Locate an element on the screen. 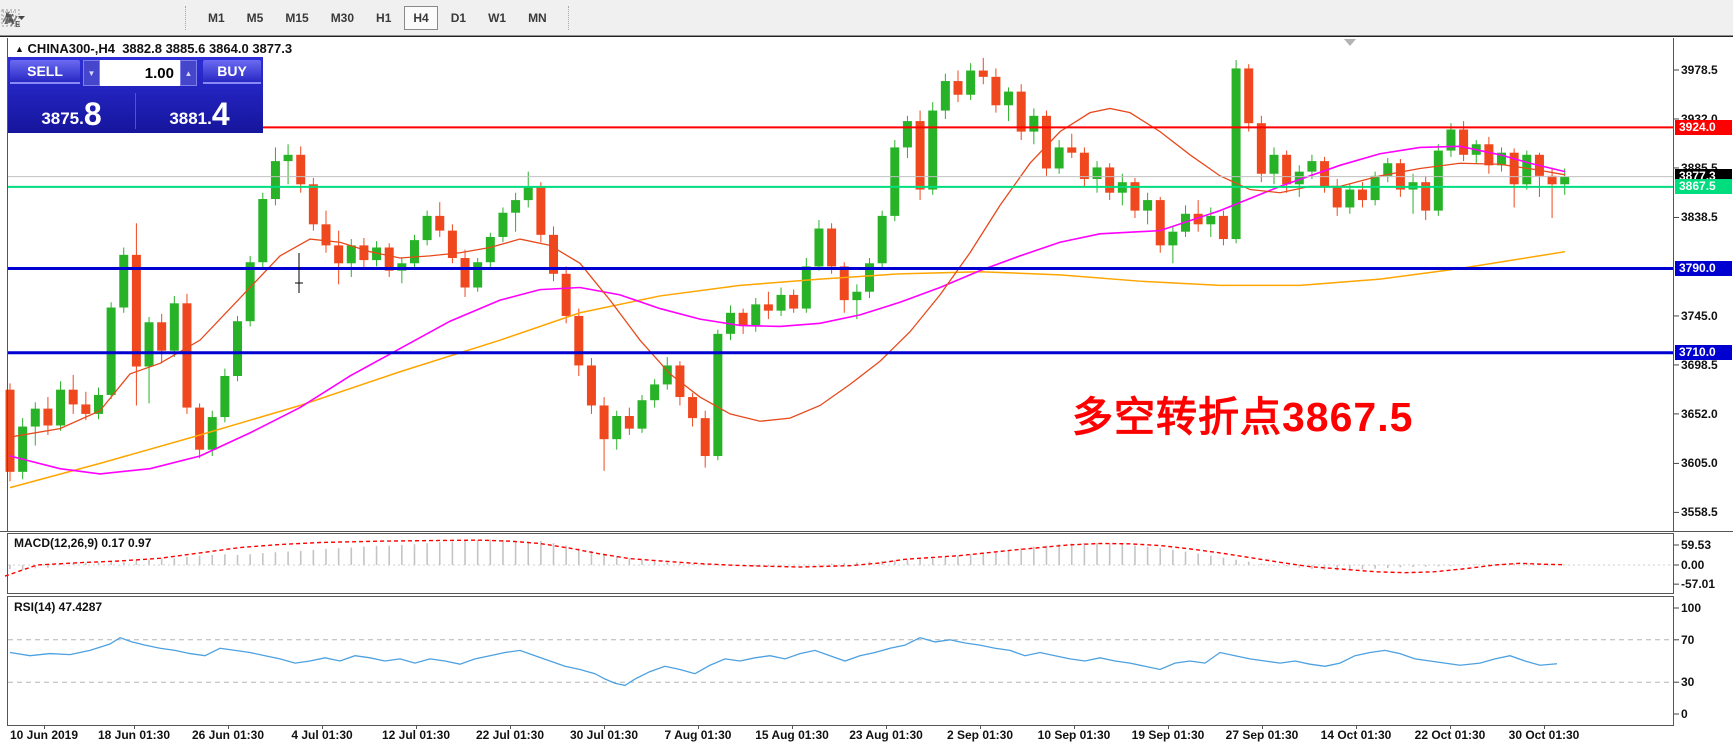 The width and height of the screenshot is (1733, 748). timeframe-button-m30: M30 is located at coordinates (342, 17).